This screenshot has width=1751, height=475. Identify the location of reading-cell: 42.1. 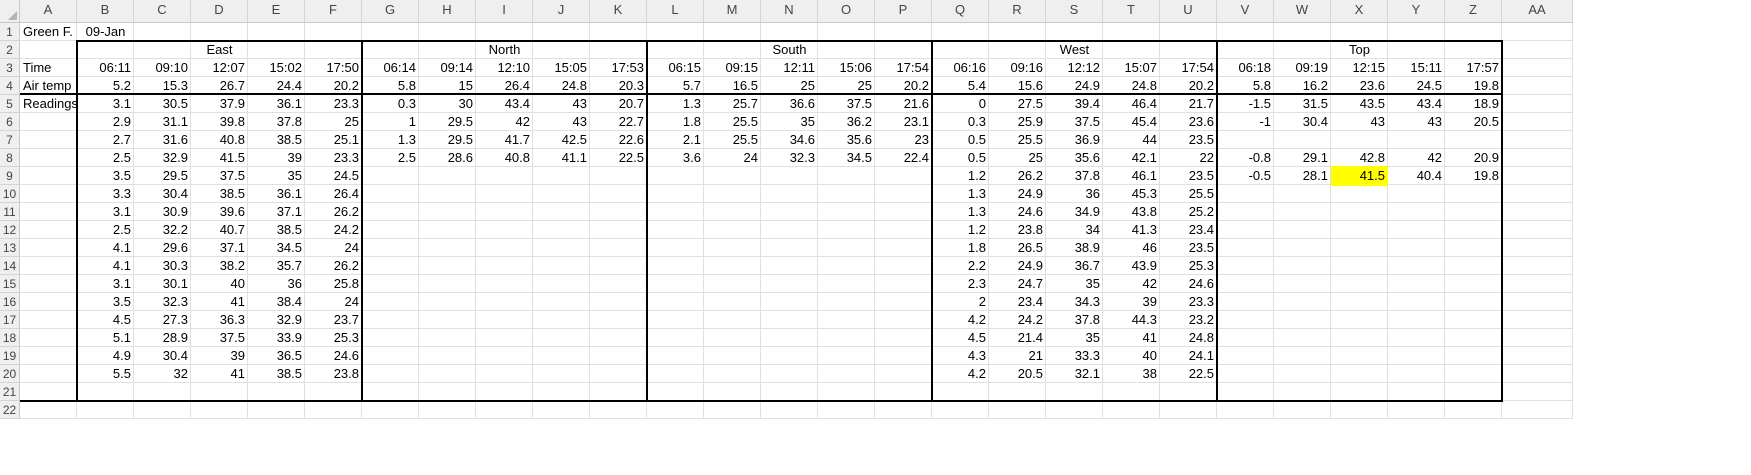
(1144, 157).